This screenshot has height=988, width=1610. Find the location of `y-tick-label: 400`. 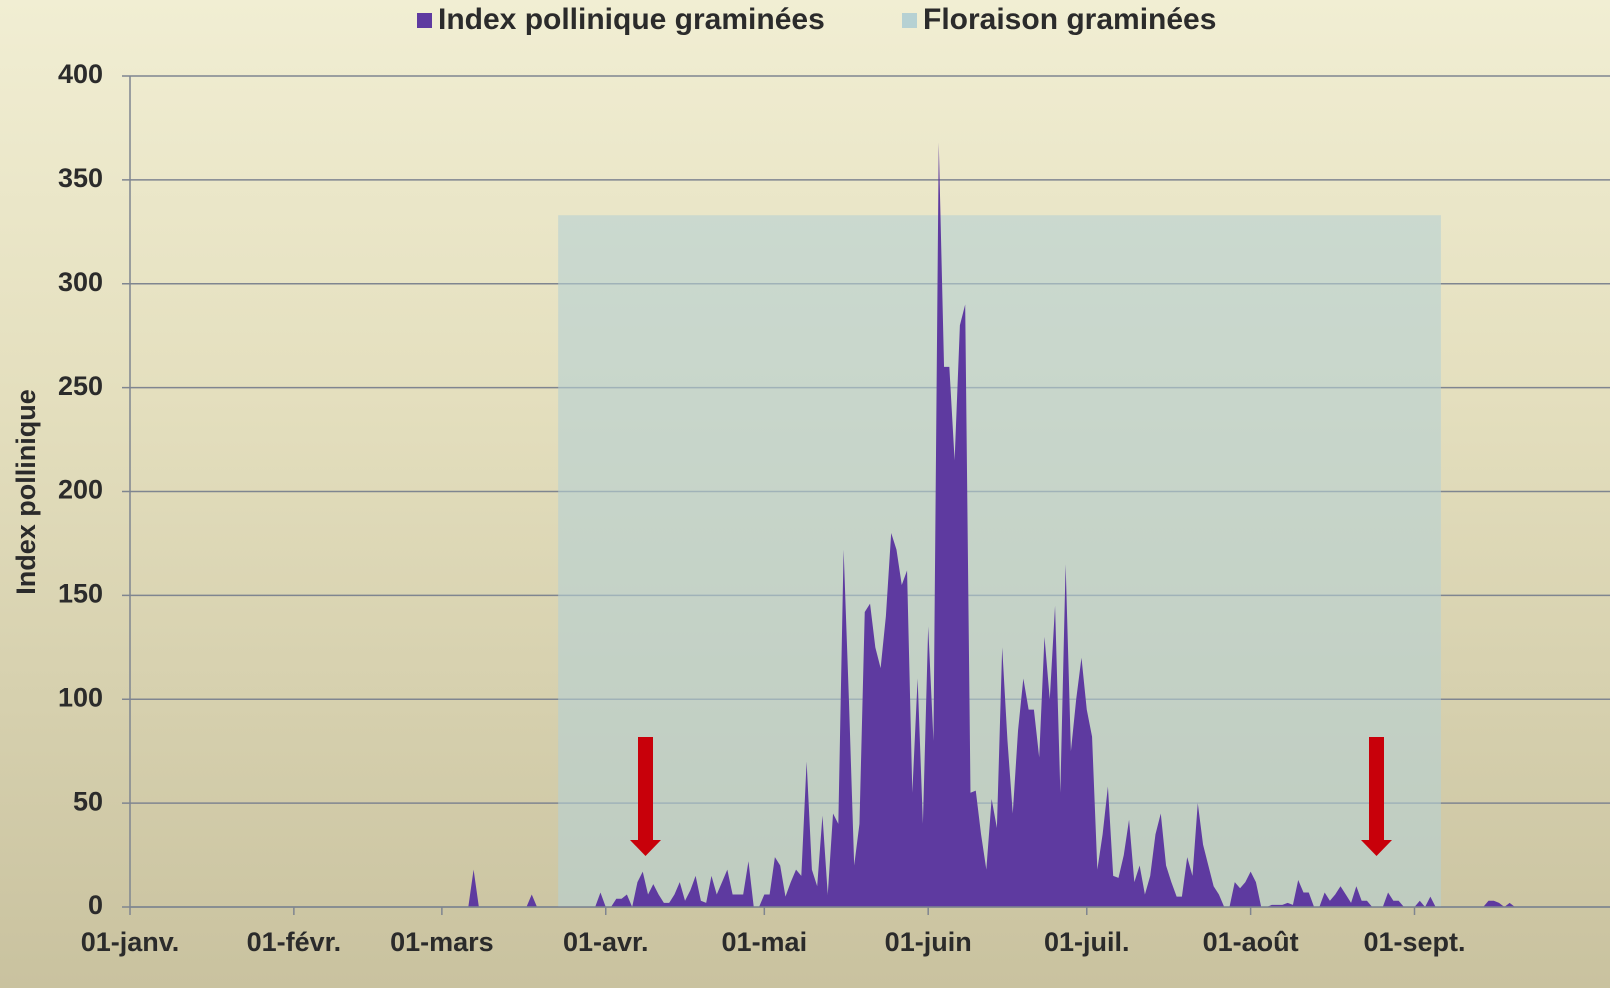

y-tick-label: 400 is located at coordinates (80, 74).